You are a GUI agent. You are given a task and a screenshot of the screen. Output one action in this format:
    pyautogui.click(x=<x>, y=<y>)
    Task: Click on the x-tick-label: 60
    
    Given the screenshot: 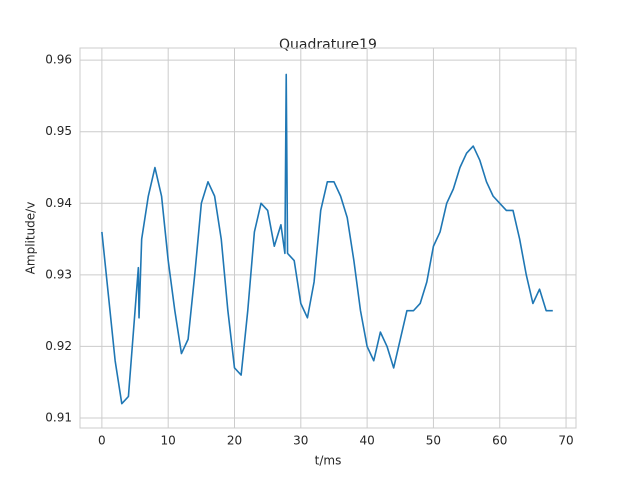 What is the action you would take?
    pyautogui.click(x=499, y=441)
    